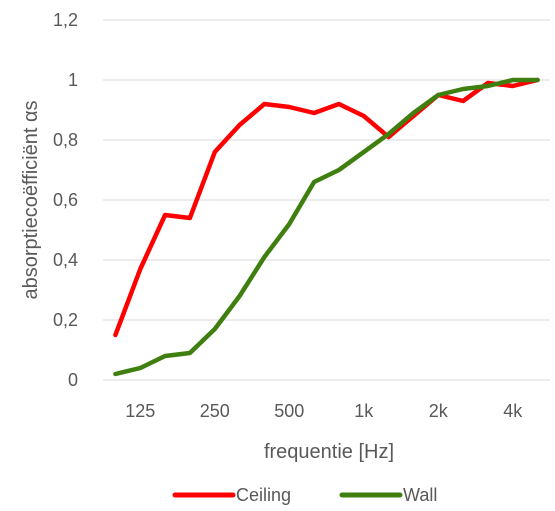 This screenshot has width=555, height=511. What do you see at coordinates (73, 80) in the screenshot?
I see `y-tick-label: 1` at bounding box center [73, 80].